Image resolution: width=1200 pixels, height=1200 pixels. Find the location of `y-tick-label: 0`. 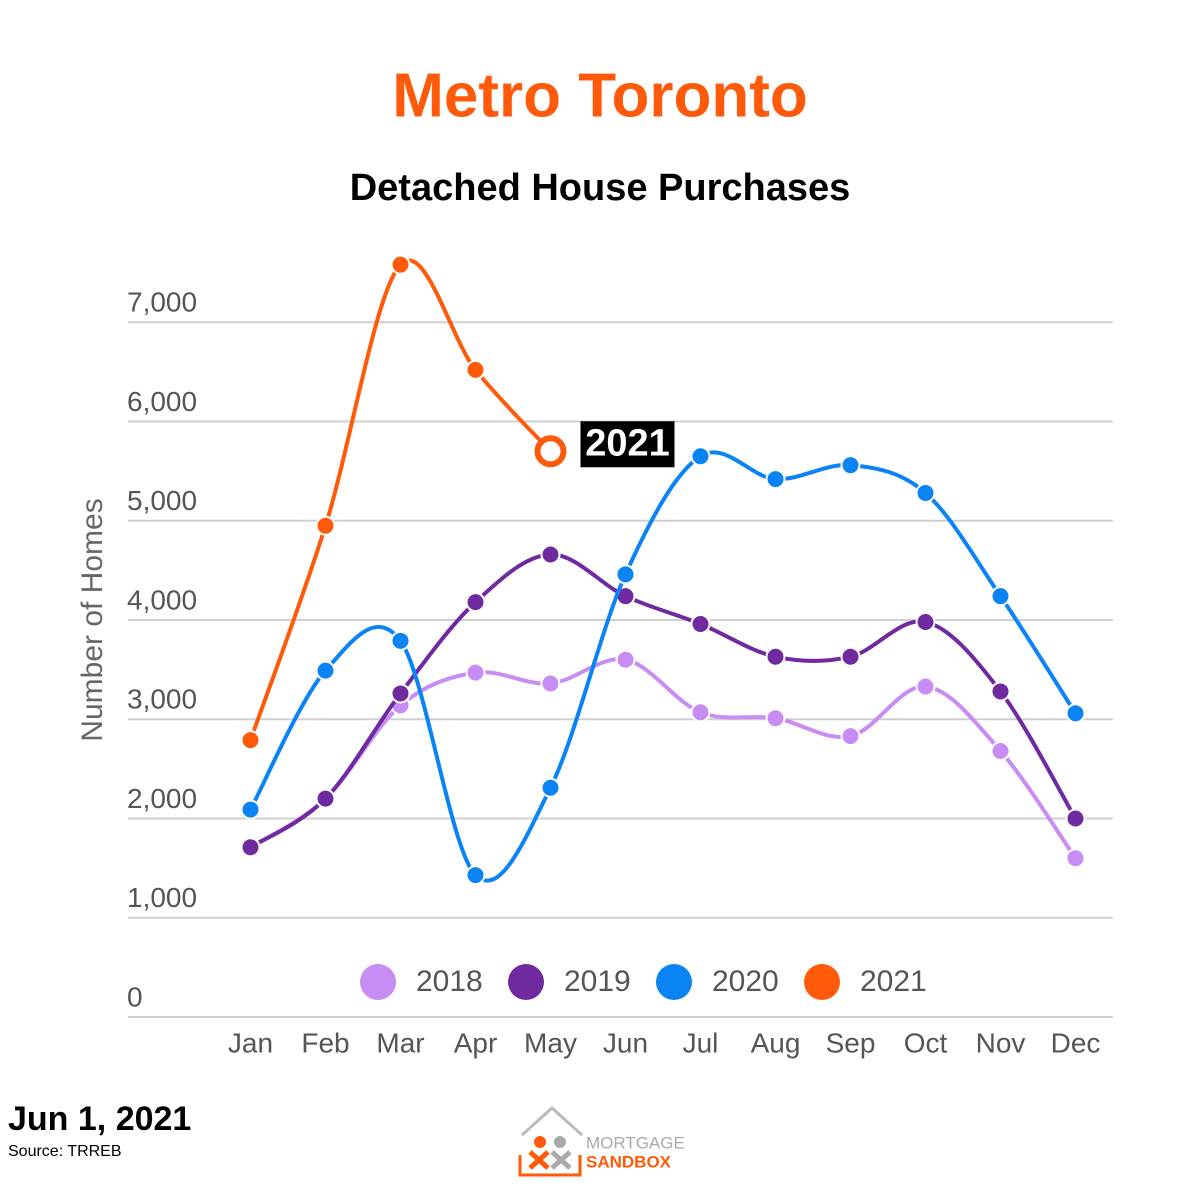

y-tick-label: 0 is located at coordinates (135, 996).